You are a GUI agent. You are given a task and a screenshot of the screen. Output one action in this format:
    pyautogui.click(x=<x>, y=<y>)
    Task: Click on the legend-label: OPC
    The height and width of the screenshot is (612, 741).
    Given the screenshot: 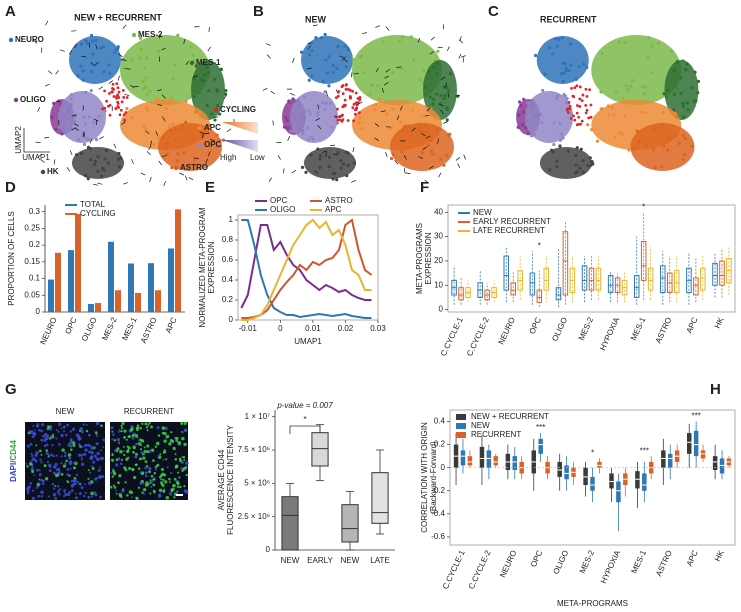 What is the action you would take?
    pyautogui.click(x=279, y=200)
    